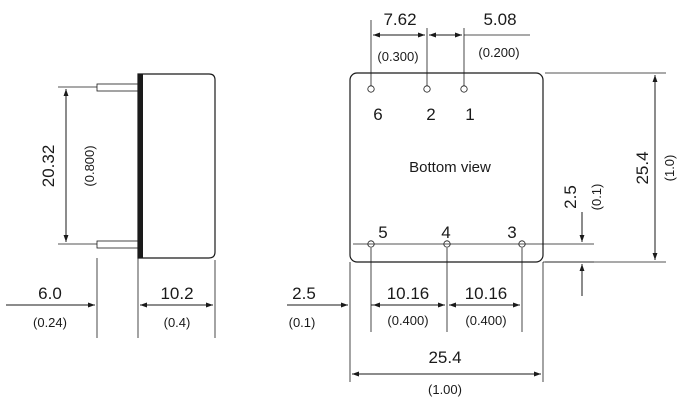 This screenshot has height=402, width=680. I want to click on bottom-height-mm: 25.4, so click(642, 167).